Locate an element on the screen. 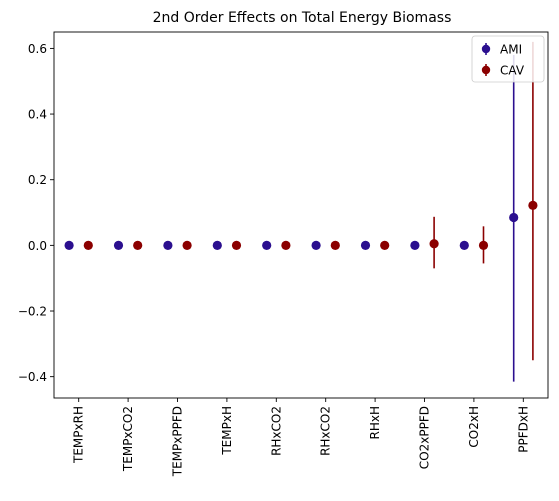 This screenshot has width=559, height=501. y-tick-label: 0.2 is located at coordinates (37, 180).